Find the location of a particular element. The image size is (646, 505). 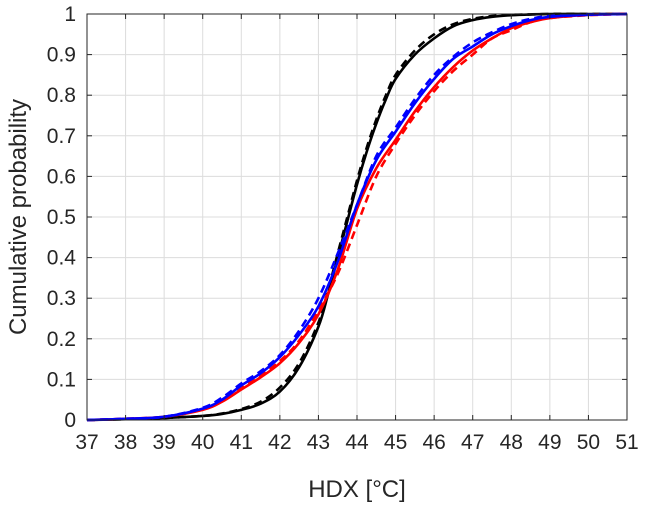

x-tick-label: 51 is located at coordinates (626, 442).